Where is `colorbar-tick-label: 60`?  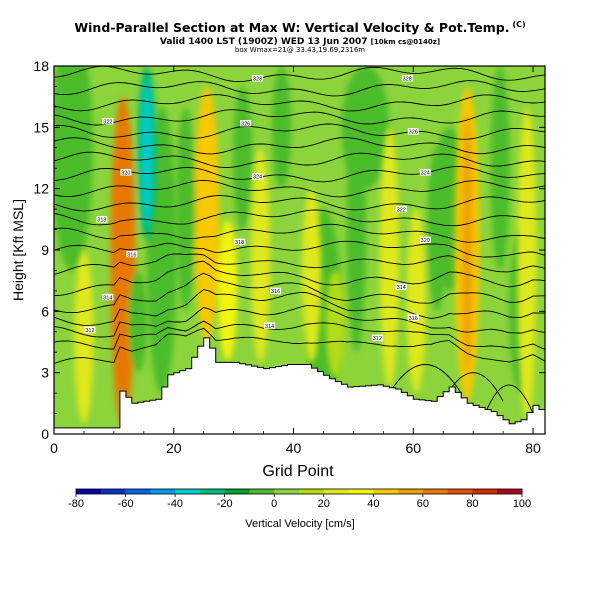 colorbar-tick-label: 60 is located at coordinates (423, 504).